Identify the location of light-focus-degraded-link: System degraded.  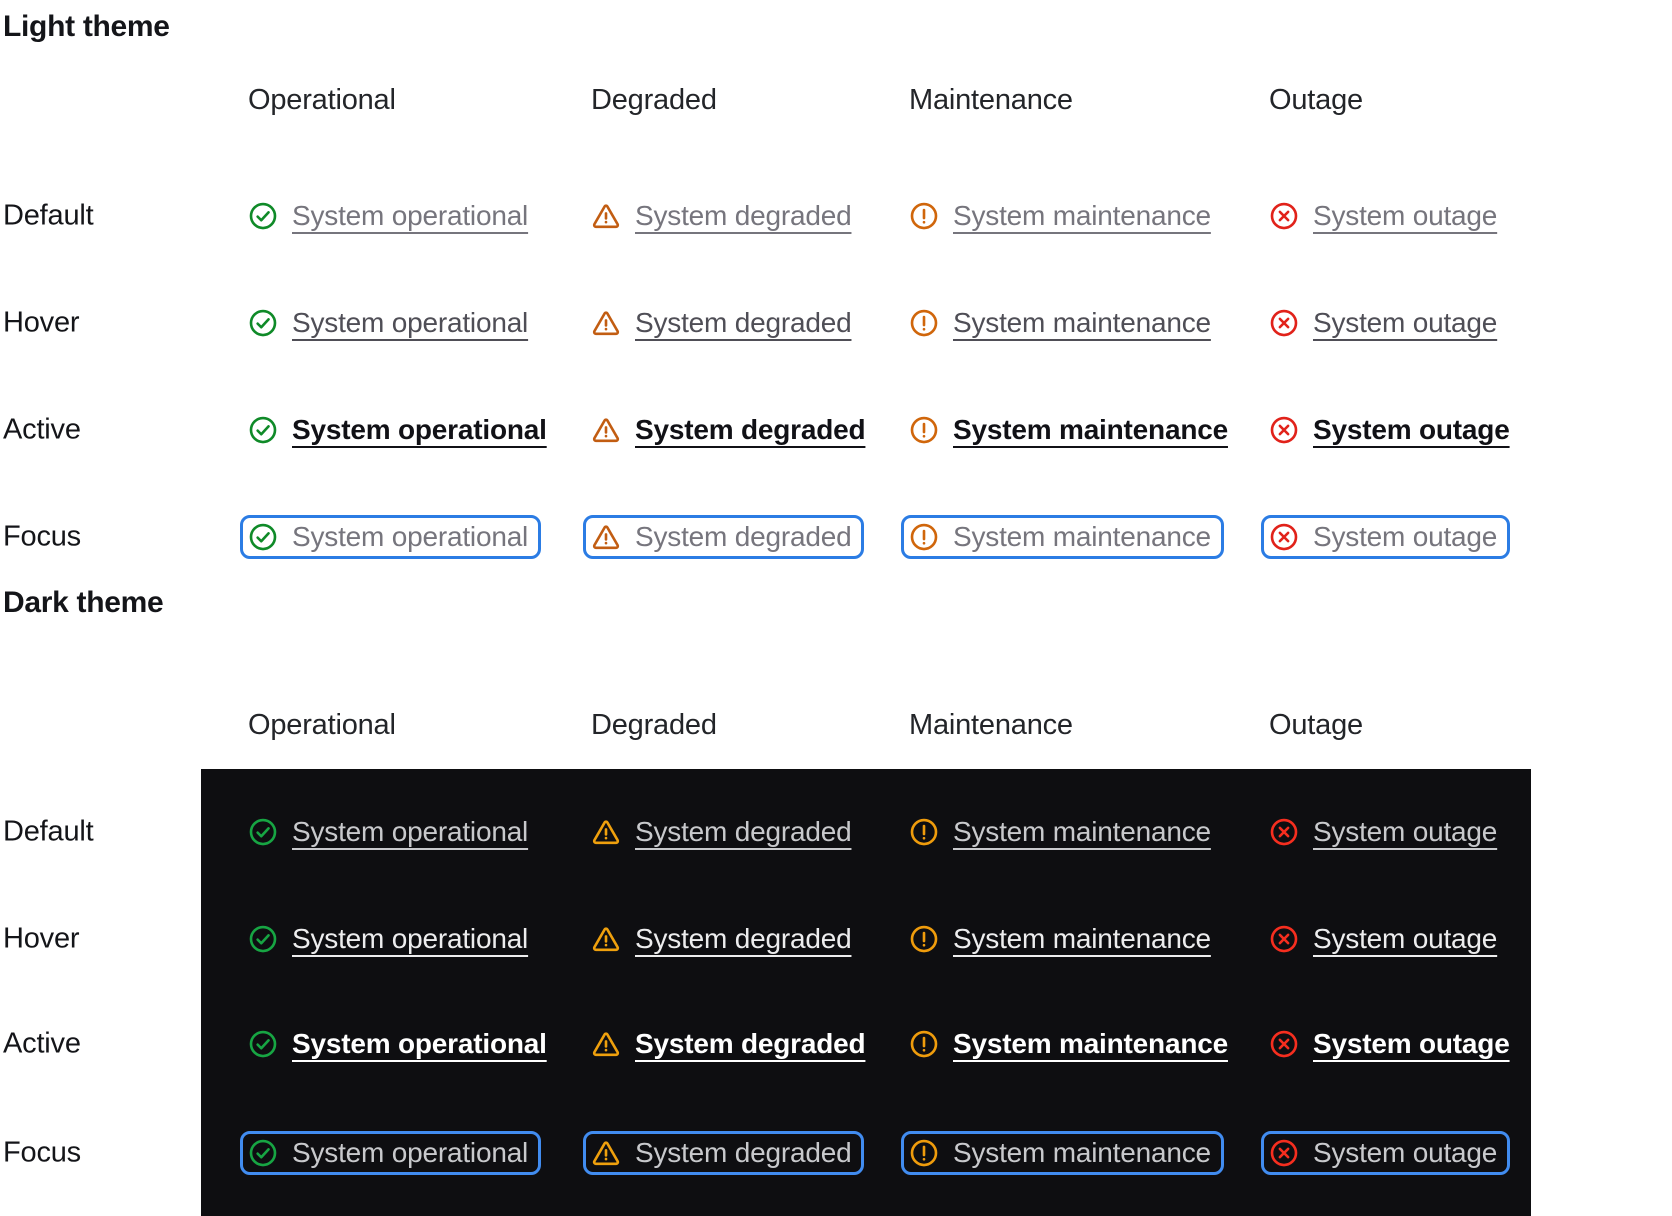
(724, 537).